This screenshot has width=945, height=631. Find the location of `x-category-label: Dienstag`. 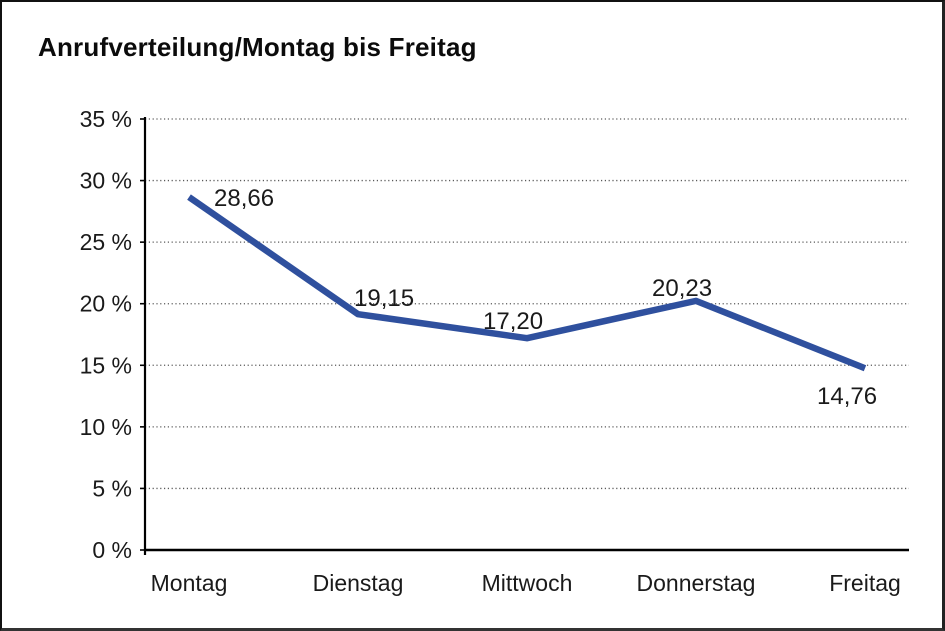

x-category-label: Dienstag is located at coordinates (358, 583).